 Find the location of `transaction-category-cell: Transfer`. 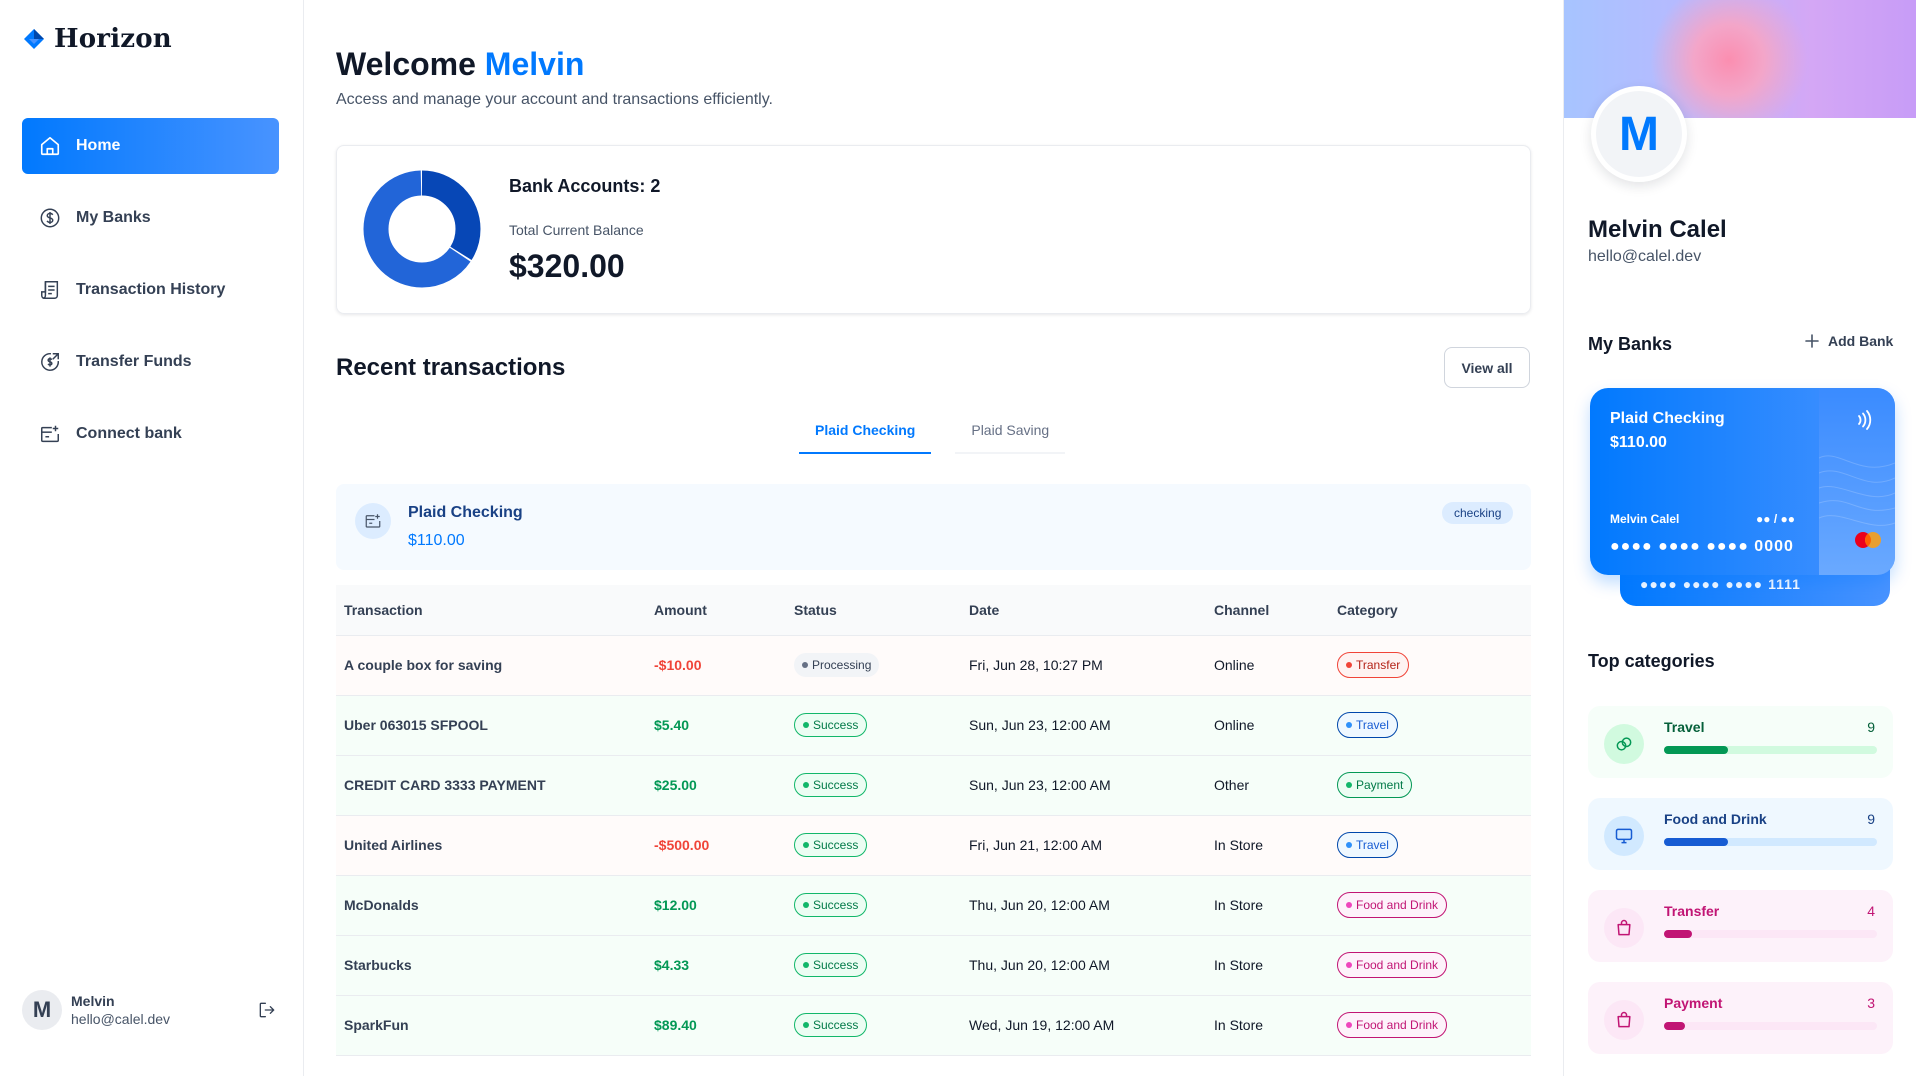

transaction-category-cell: Transfer is located at coordinates (1430, 665).